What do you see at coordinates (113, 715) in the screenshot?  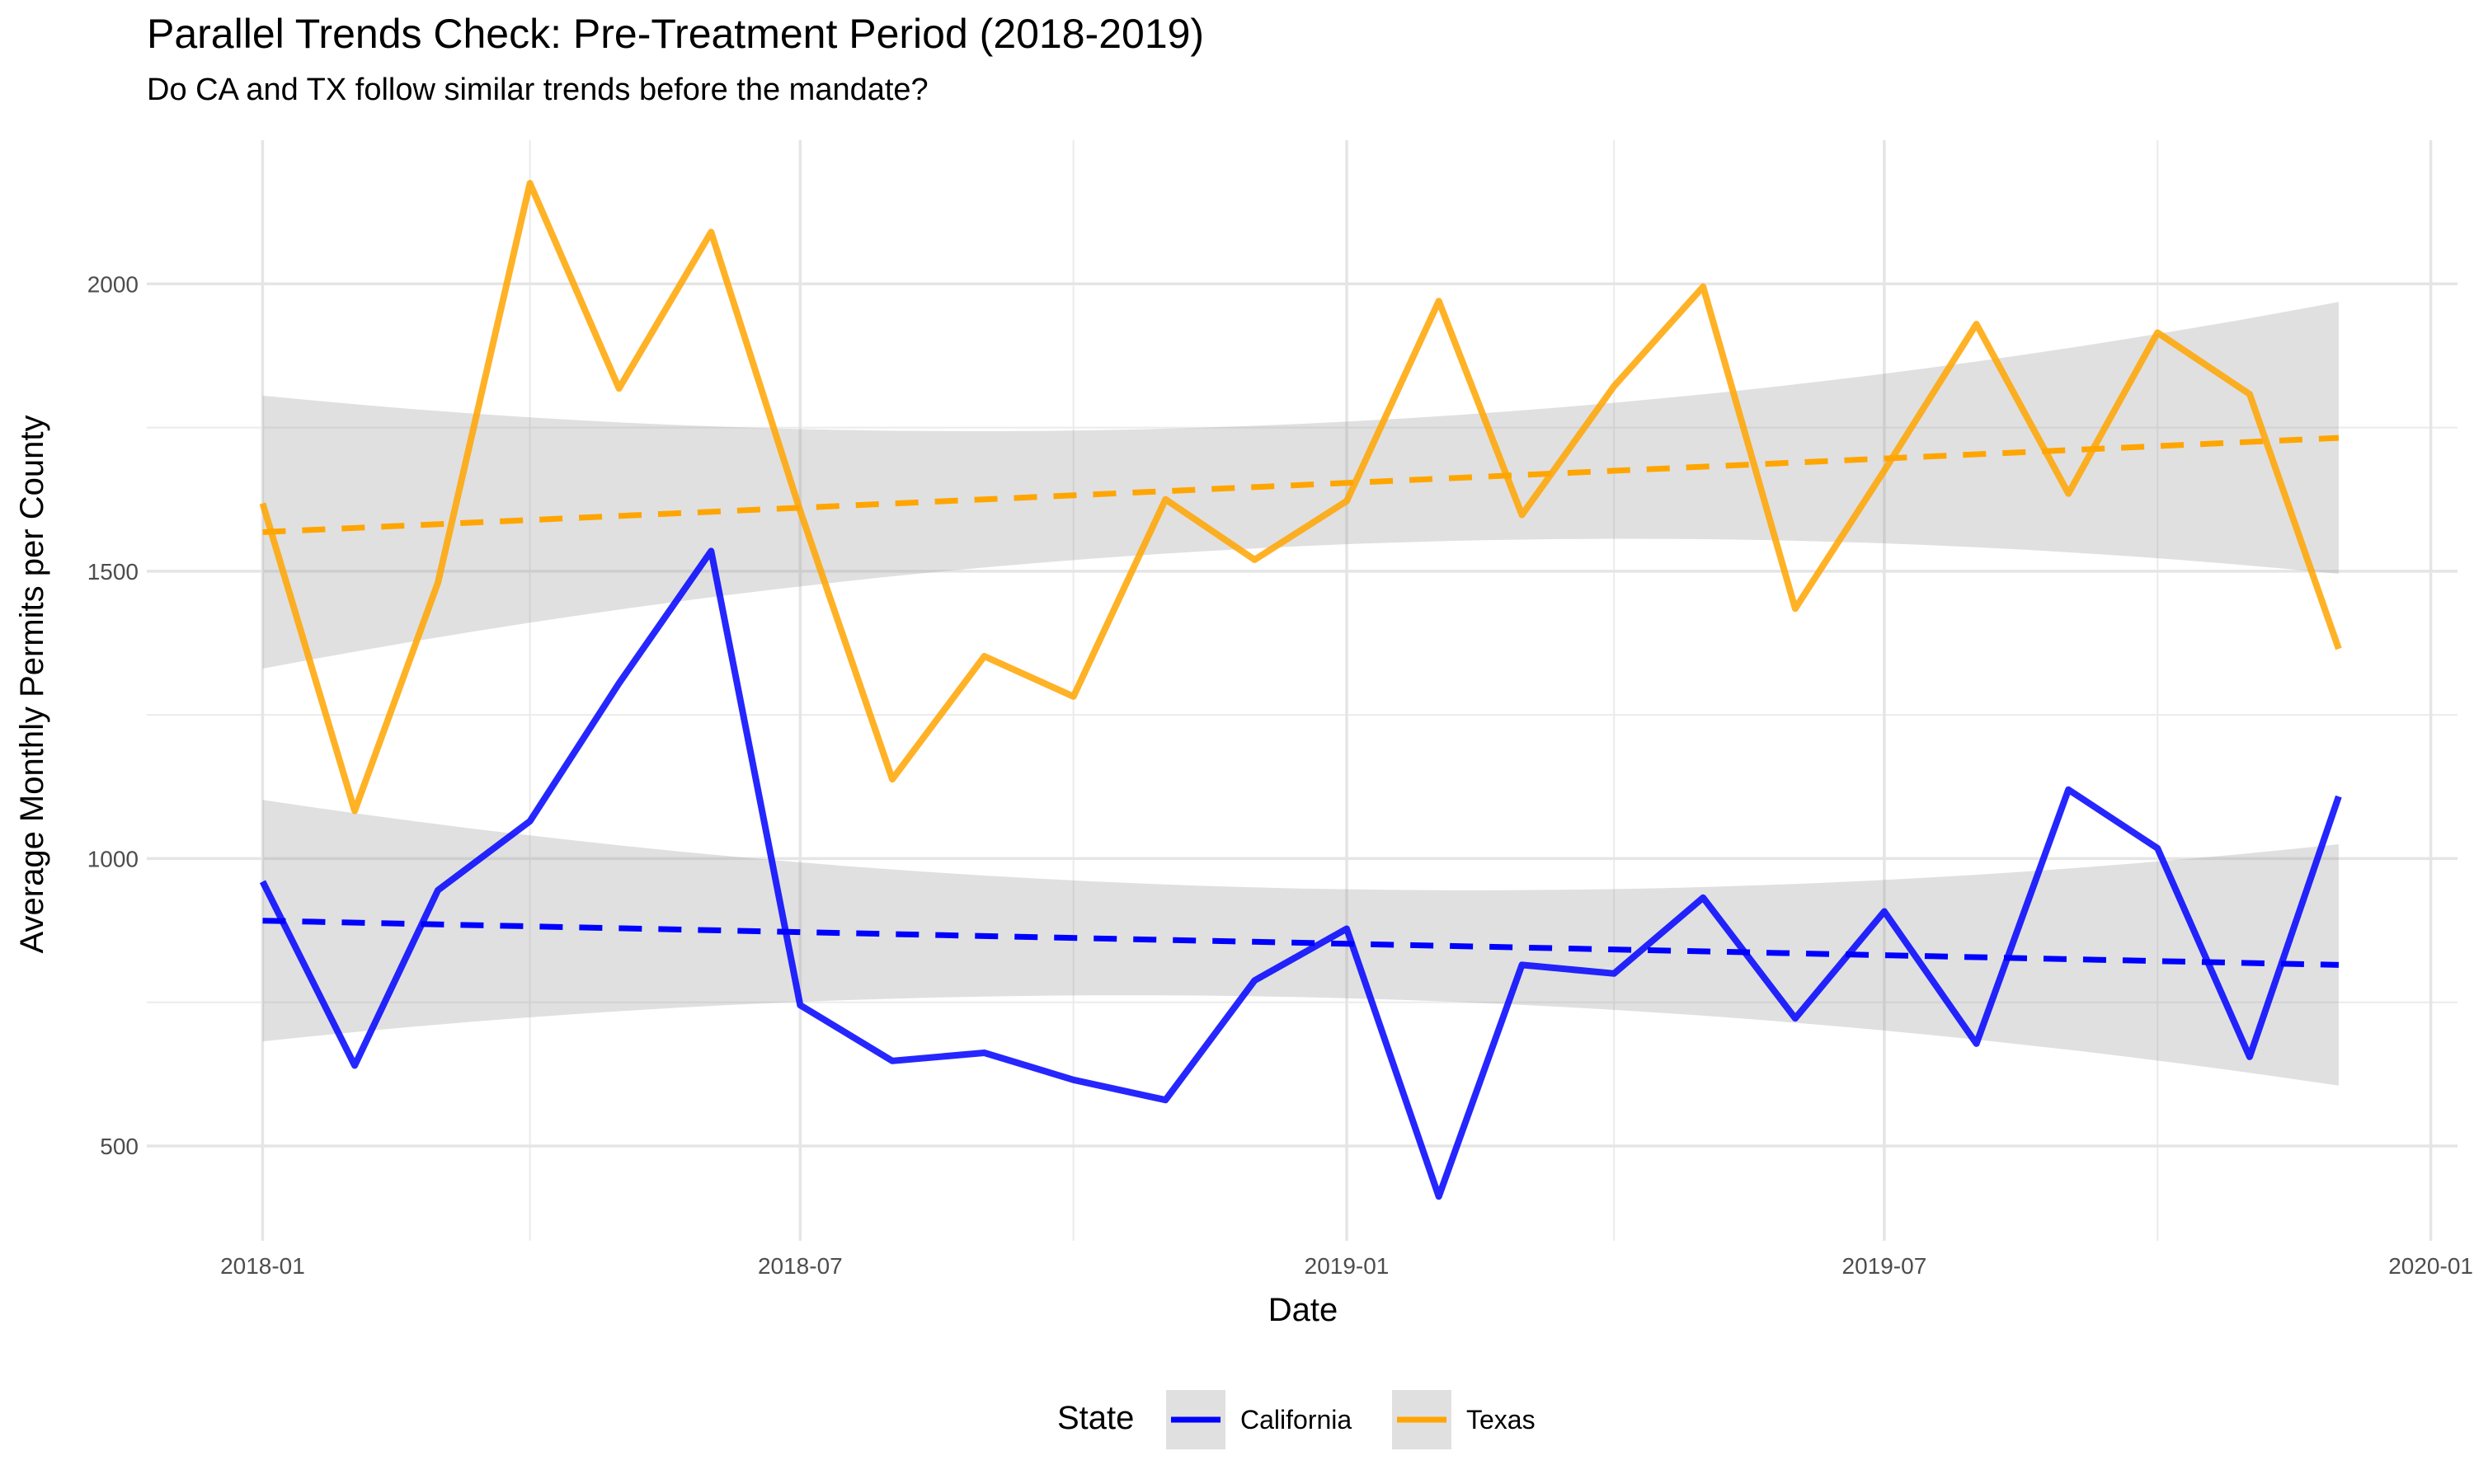 I see `y-axis-ticks: 500 1000 1500 2000` at bounding box center [113, 715].